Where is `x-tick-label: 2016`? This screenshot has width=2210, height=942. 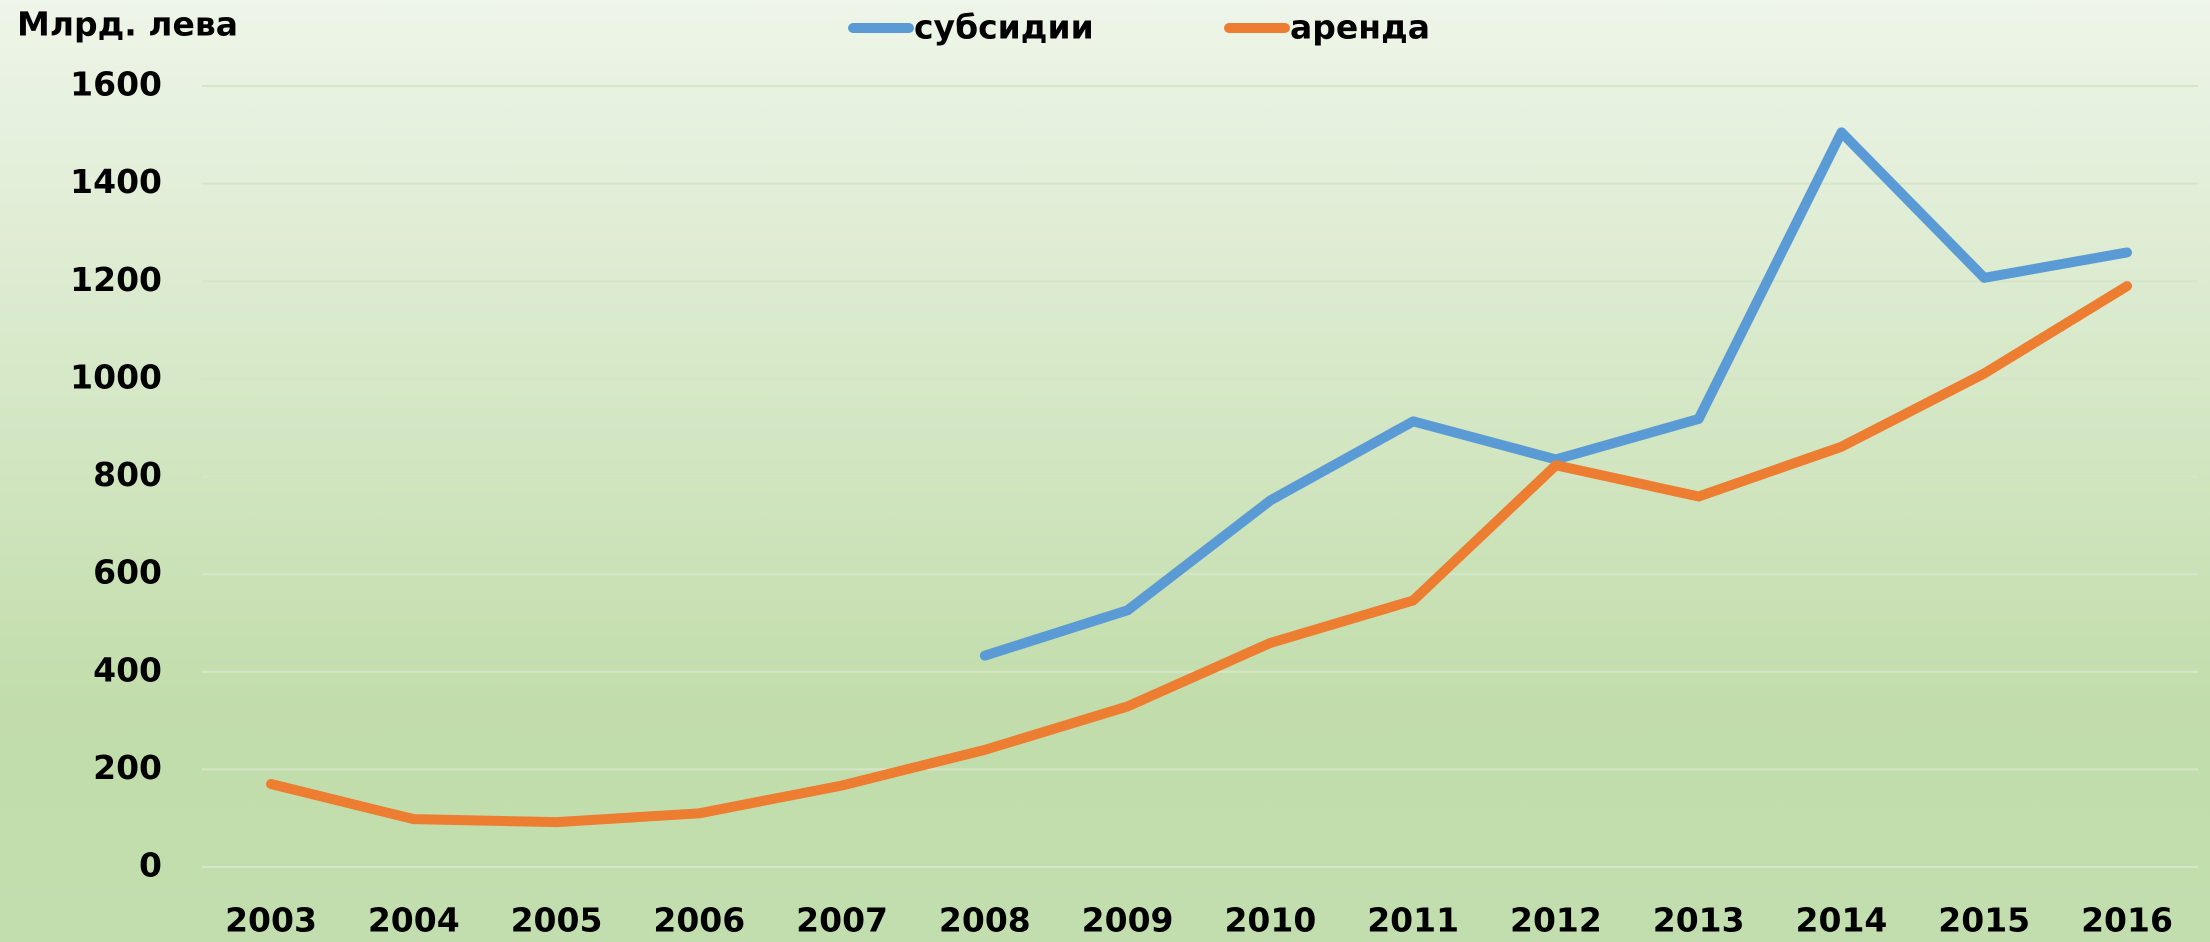 x-tick-label: 2016 is located at coordinates (2127, 920).